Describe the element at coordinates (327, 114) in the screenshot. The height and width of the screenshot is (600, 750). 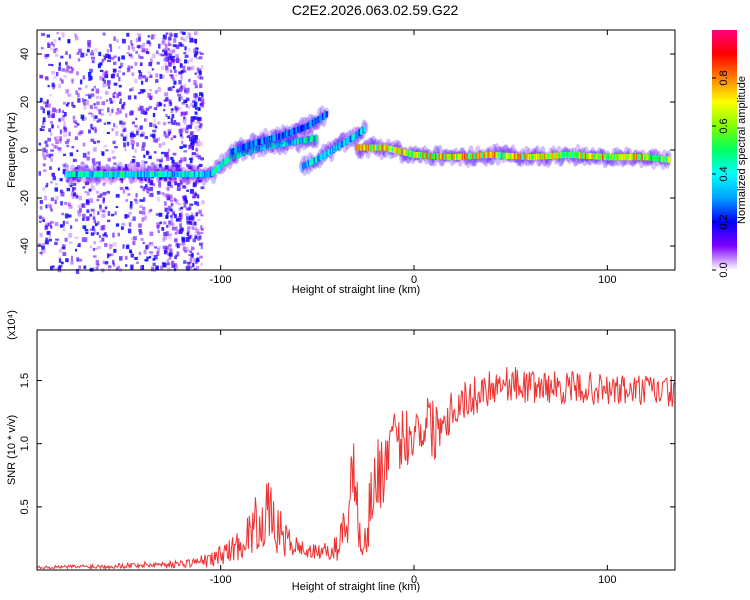
I see `spectrogram-cell` at that location.